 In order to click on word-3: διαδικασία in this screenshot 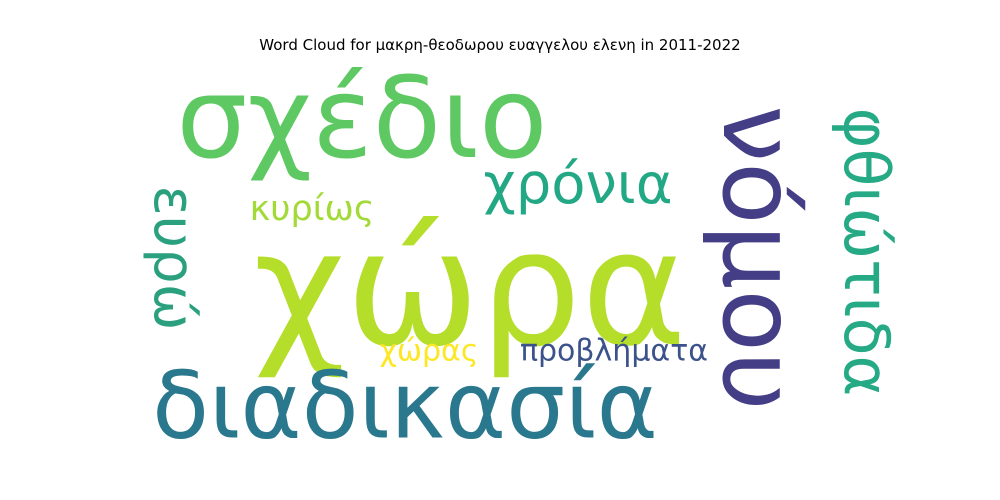, I will do `click(405, 405)`.